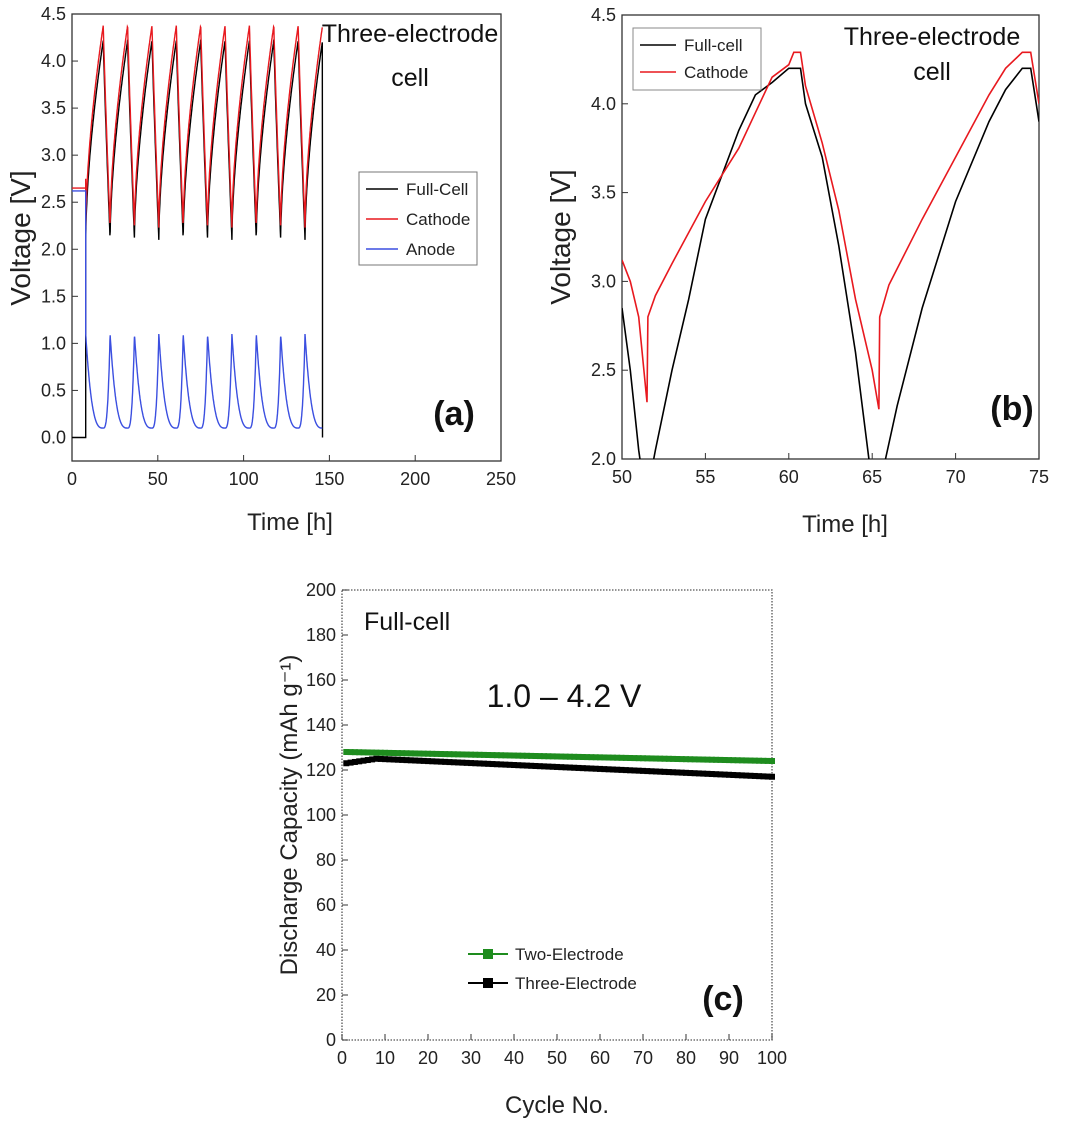 The image size is (1080, 1126). I want to click on panel-a-ytick-label: 2.5, so click(53, 202).